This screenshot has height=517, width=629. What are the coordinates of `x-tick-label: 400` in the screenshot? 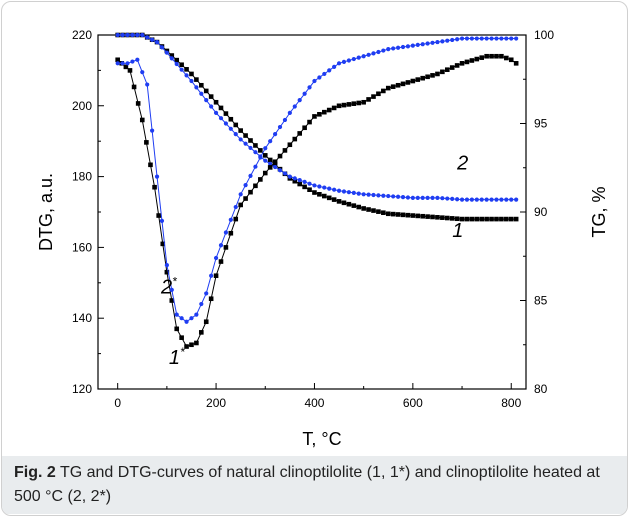 It's located at (314, 403).